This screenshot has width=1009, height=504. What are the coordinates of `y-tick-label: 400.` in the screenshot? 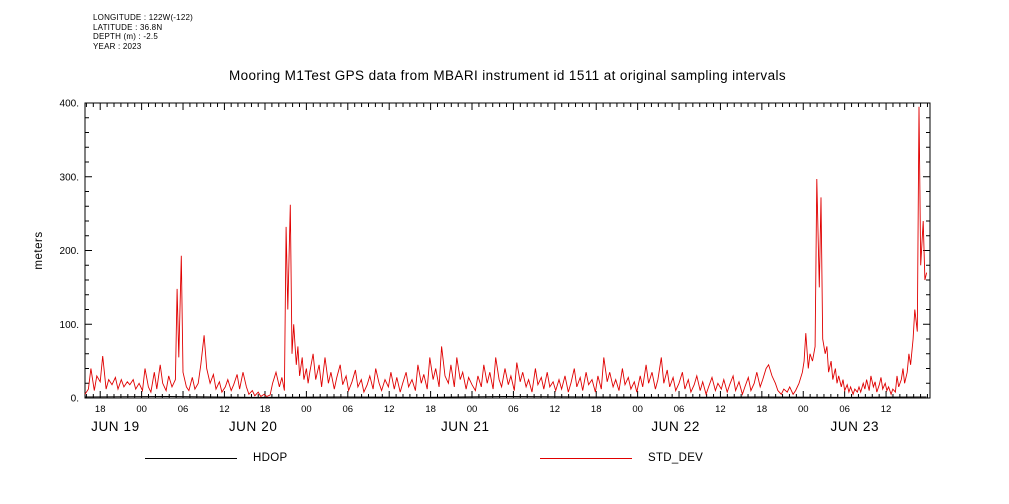 It's located at (69, 104).